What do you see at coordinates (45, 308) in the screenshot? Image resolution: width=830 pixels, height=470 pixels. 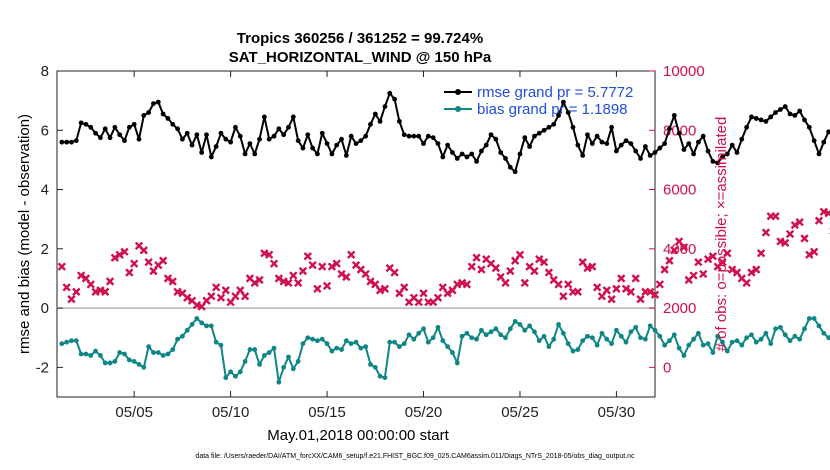 I see `y-tick-label: 0` at bounding box center [45, 308].